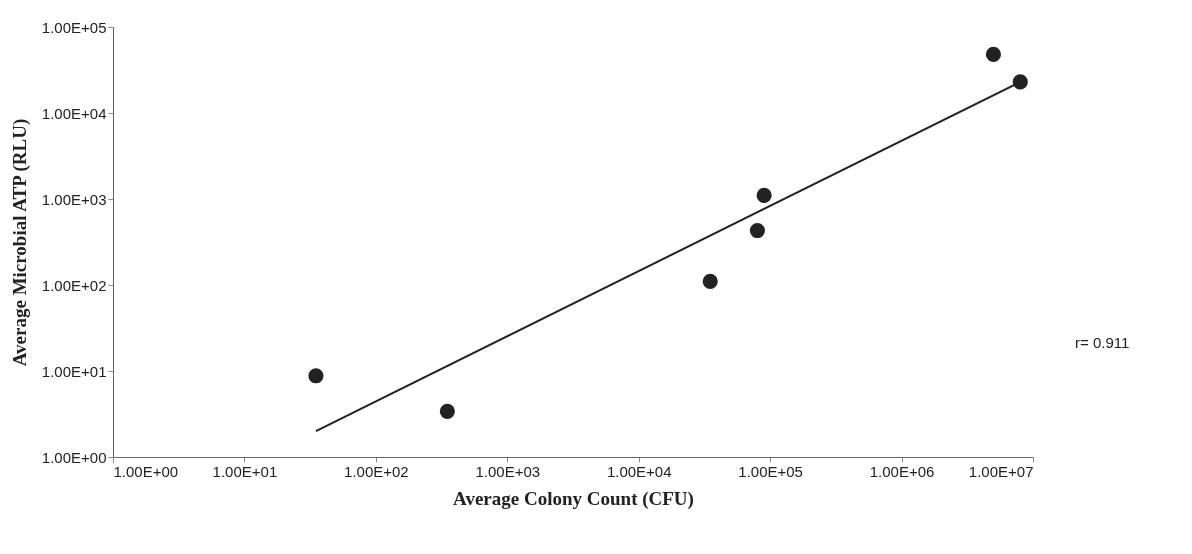 This screenshot has height=554, width=1192. Describe the element at coordinates (573, 498) in the screenshot. I see `x-axis-title: Average Colony Count (CFU)` at that location.